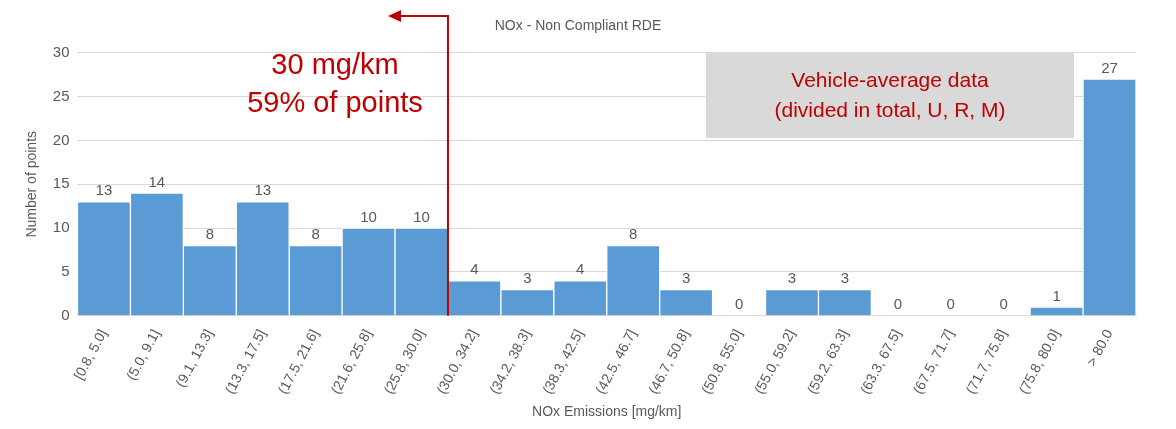 The image size is (1176, 429). I want to click on y-tick-label: 20, so click(61, 139).